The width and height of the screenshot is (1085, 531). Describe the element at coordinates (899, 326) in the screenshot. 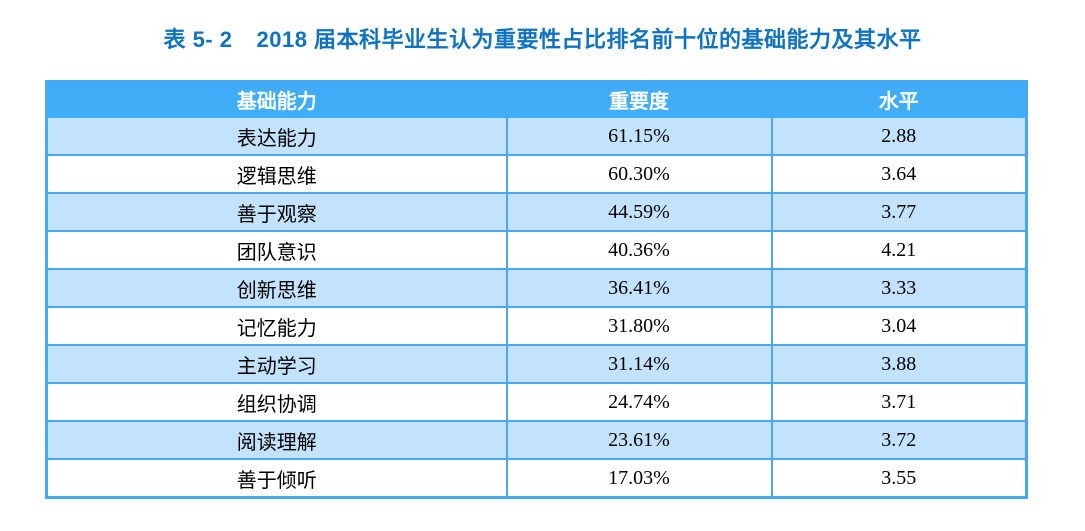

I see `cell-level: 3.04` at that location.